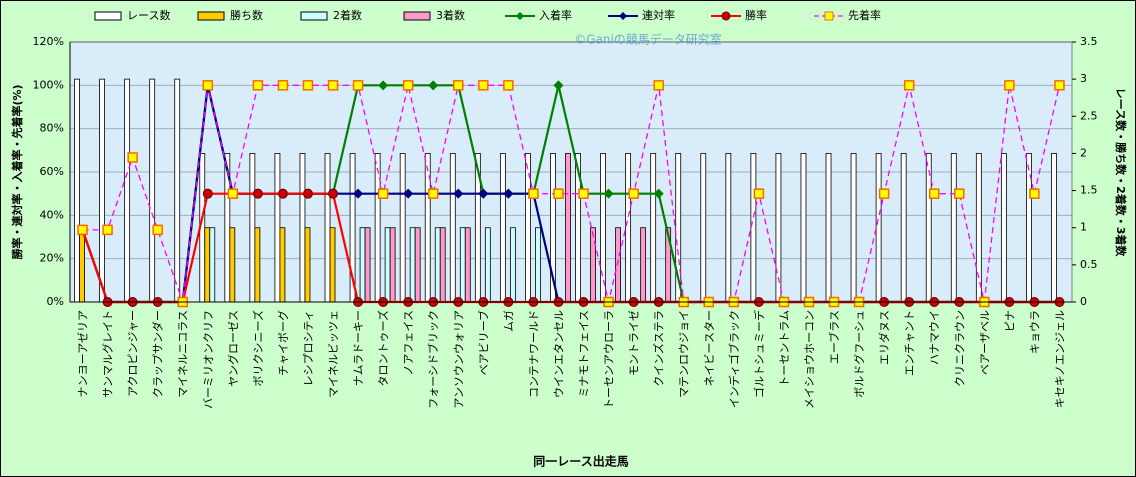  What do you see at coordinates (347, 15) in the screenshot?
I see `legend-label: 2着数` at bounding box center [347, 15].